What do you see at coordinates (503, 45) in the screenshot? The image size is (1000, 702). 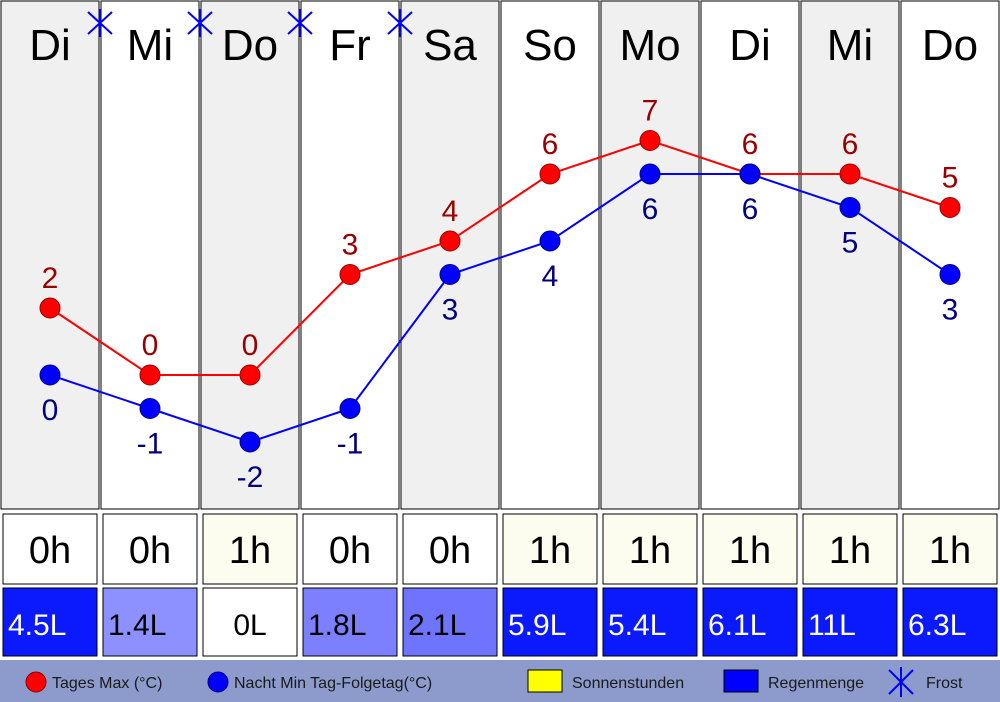 I see `day-labels: Di Mi Do Fr Sa So Mo Di Mi Do` at bounding box center [503, 45].